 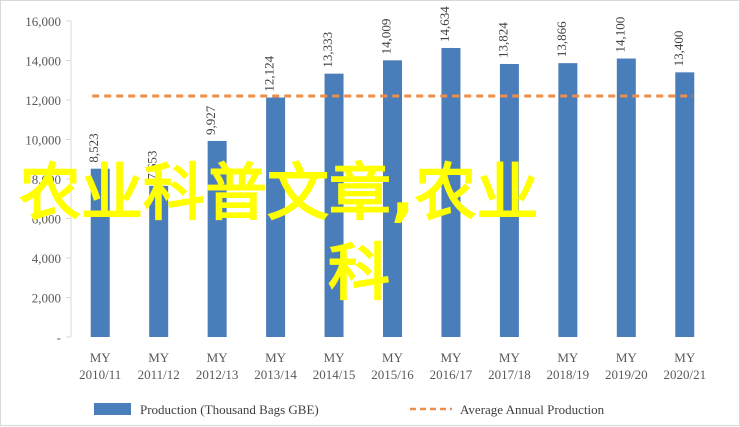 I want to click on legend-label-production: Production (Thousand Bags GBE), so click(x=229, y=409).